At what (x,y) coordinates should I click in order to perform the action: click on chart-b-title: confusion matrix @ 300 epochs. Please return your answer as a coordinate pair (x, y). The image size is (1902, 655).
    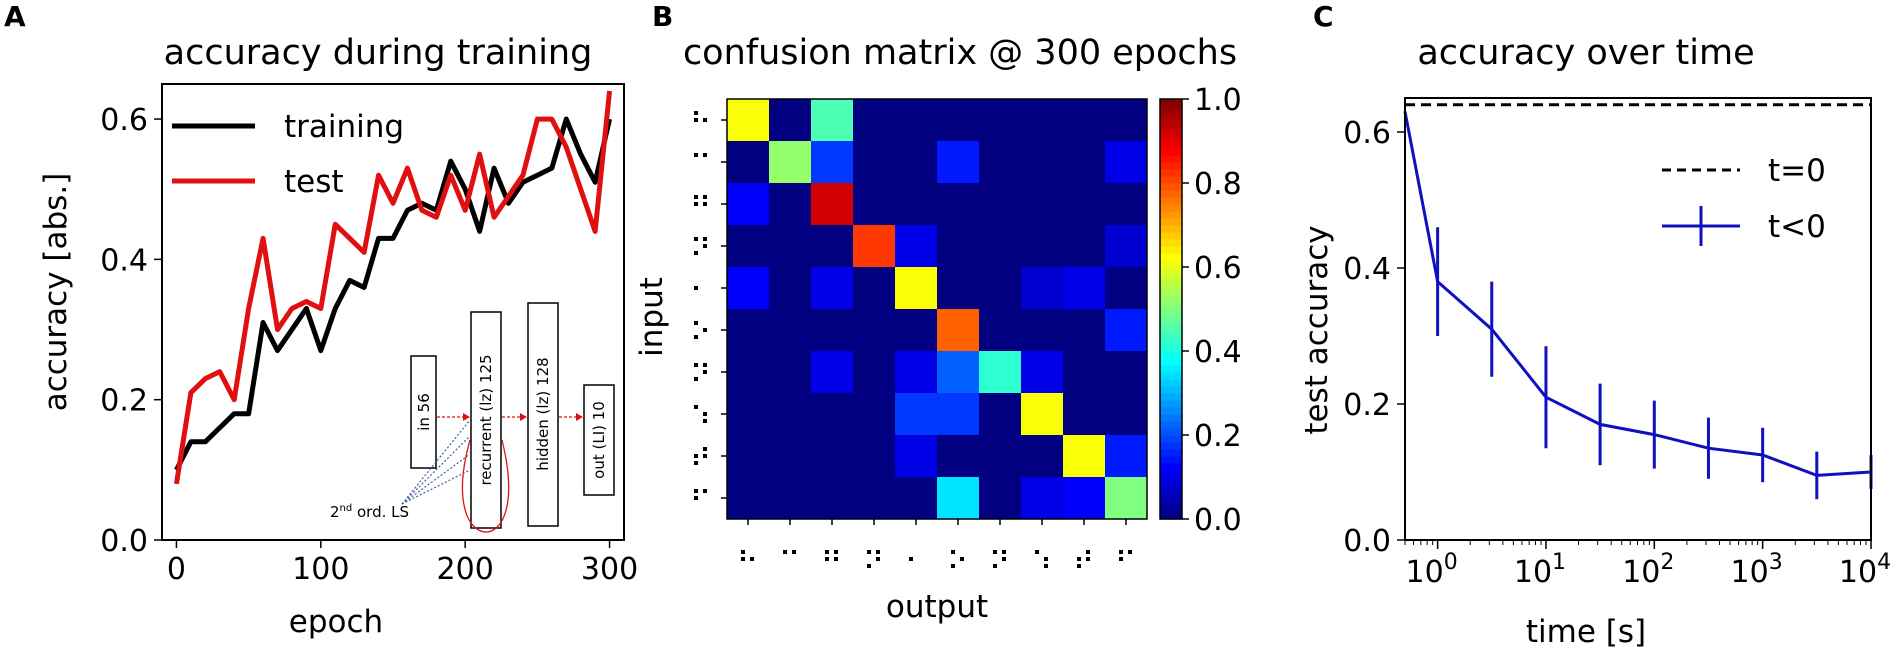
    Looking at the image, I should click on (960, 53).